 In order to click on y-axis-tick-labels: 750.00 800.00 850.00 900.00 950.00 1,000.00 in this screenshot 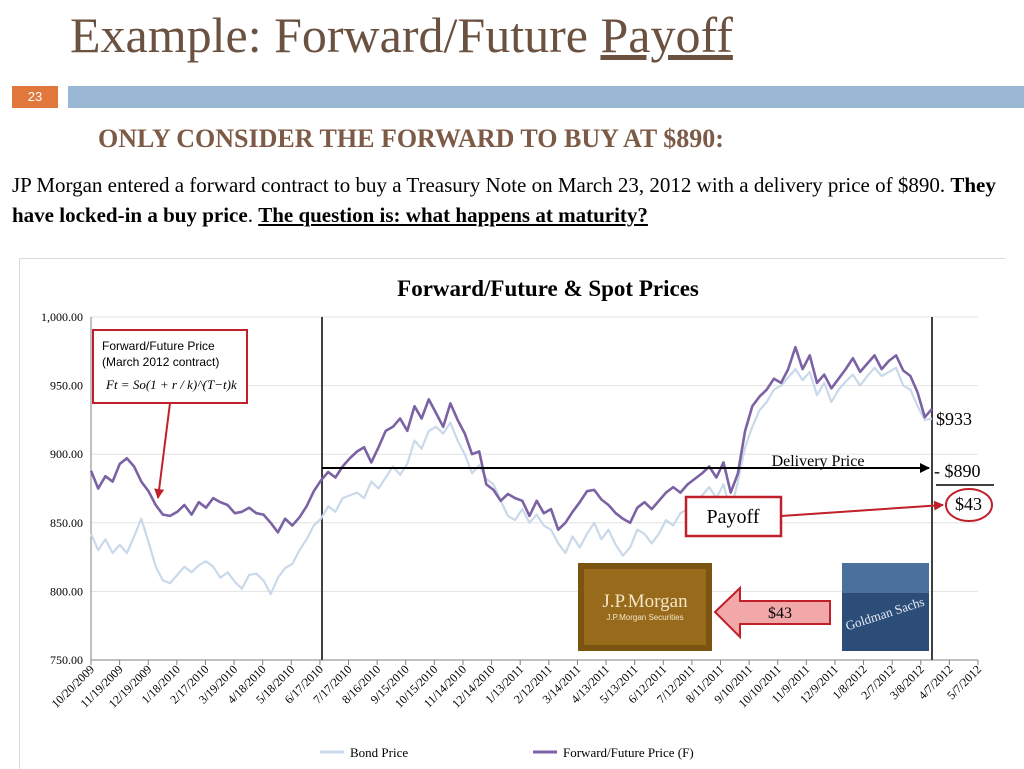, I will do `click(62, 488)`.